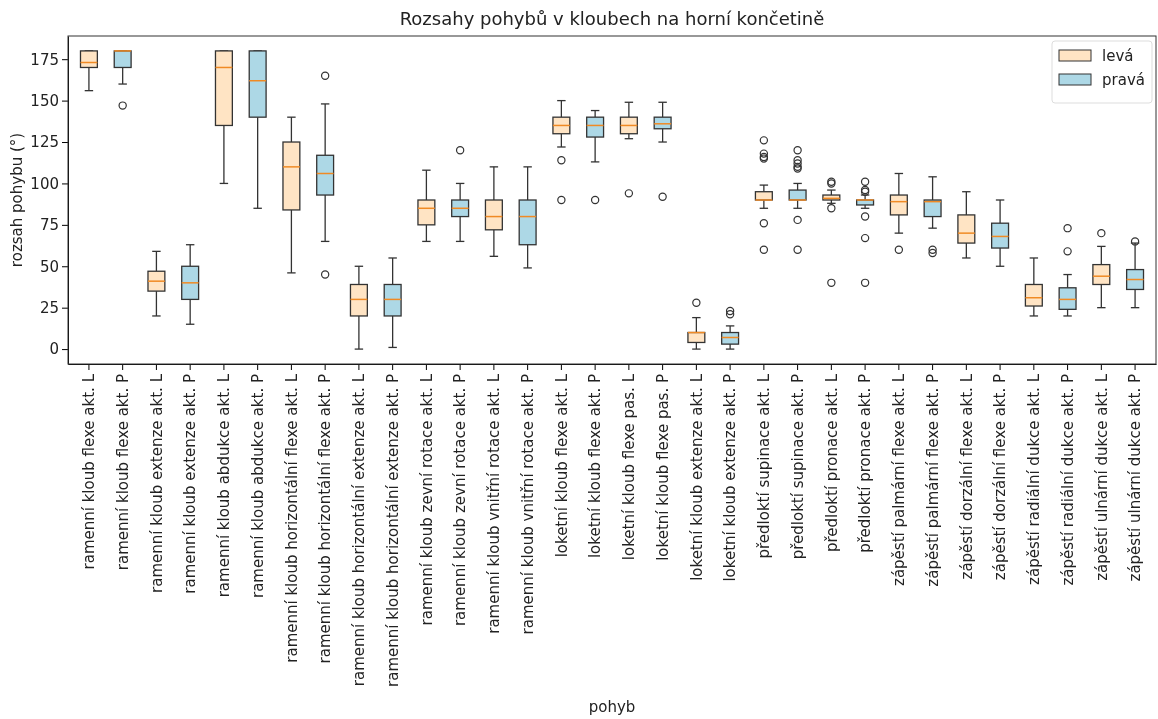  What do you see at coordinates (224, 485) in the screenshot?
I see `x-tick-label: ramenní kloub abdukce akt. L` at bounding box center [224, 485].